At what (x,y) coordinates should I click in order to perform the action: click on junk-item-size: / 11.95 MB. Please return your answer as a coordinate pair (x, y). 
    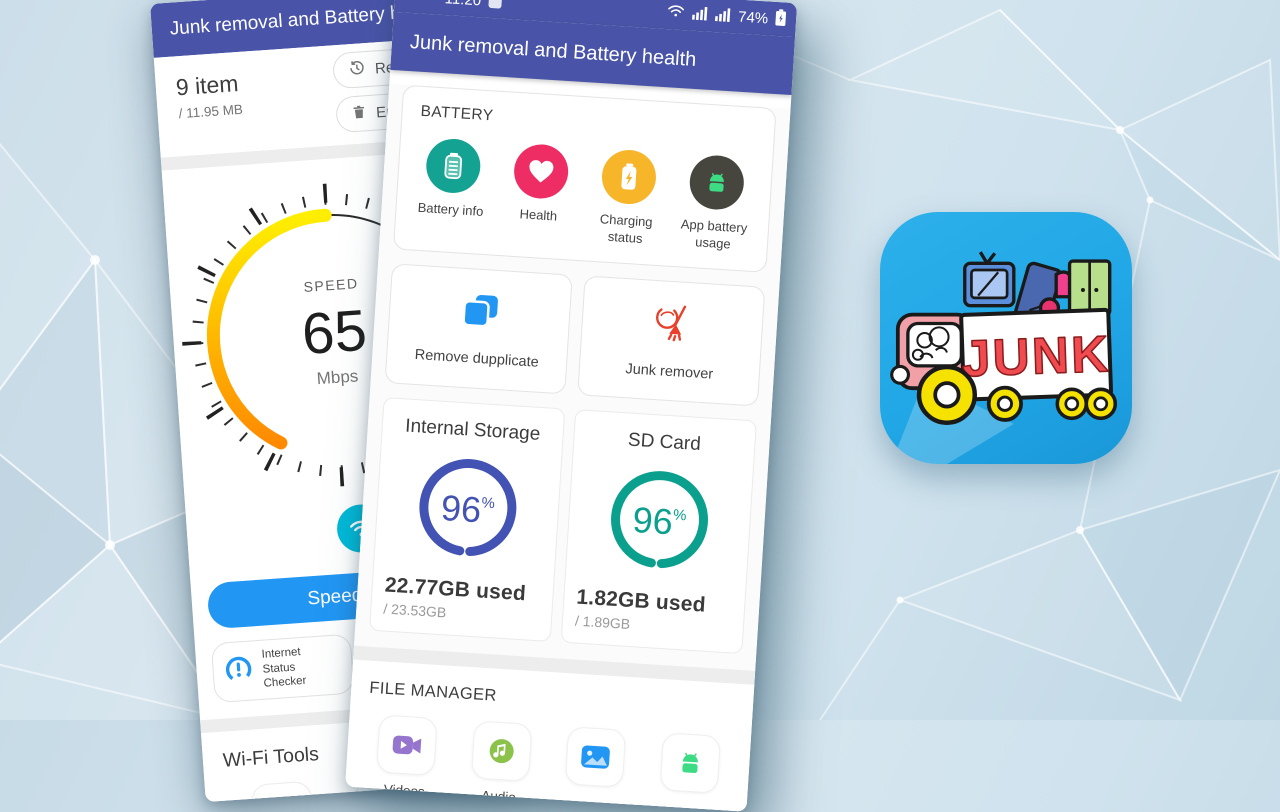
    Looking at the image, I should click on (211, 111).